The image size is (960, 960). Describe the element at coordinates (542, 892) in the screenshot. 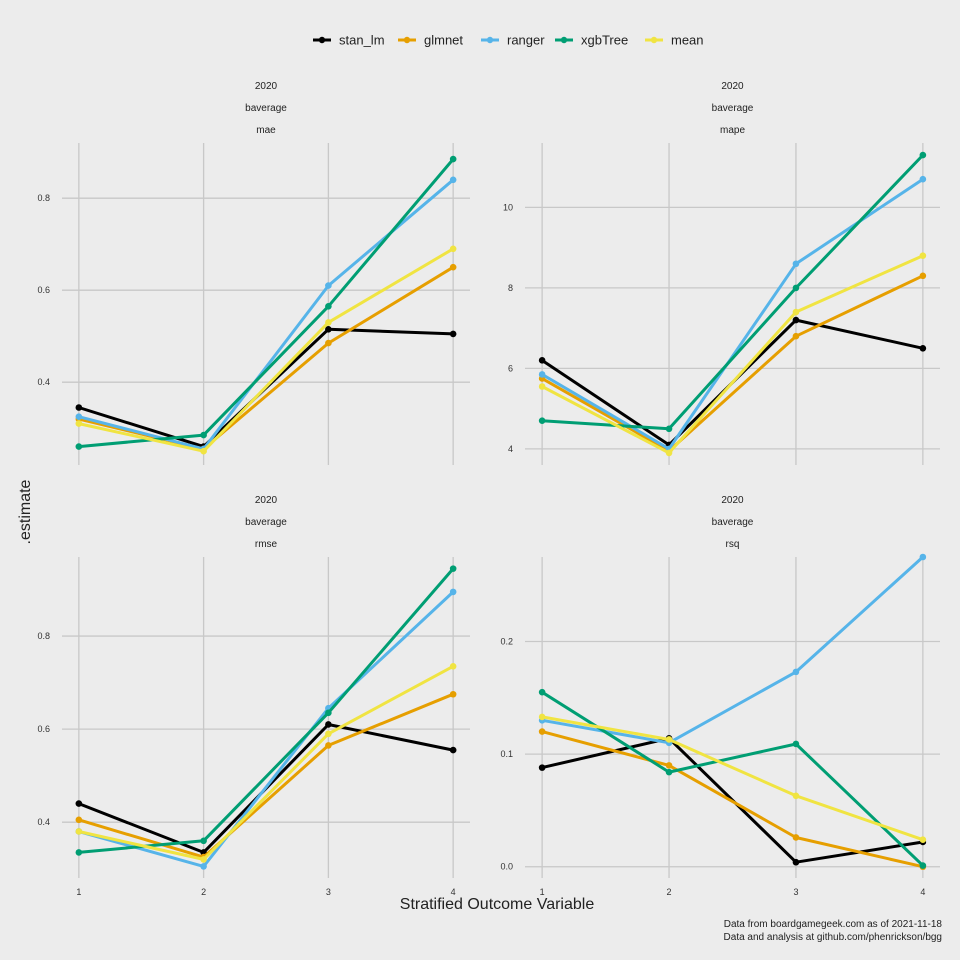

I see `x-tick-label: 1` at that location.